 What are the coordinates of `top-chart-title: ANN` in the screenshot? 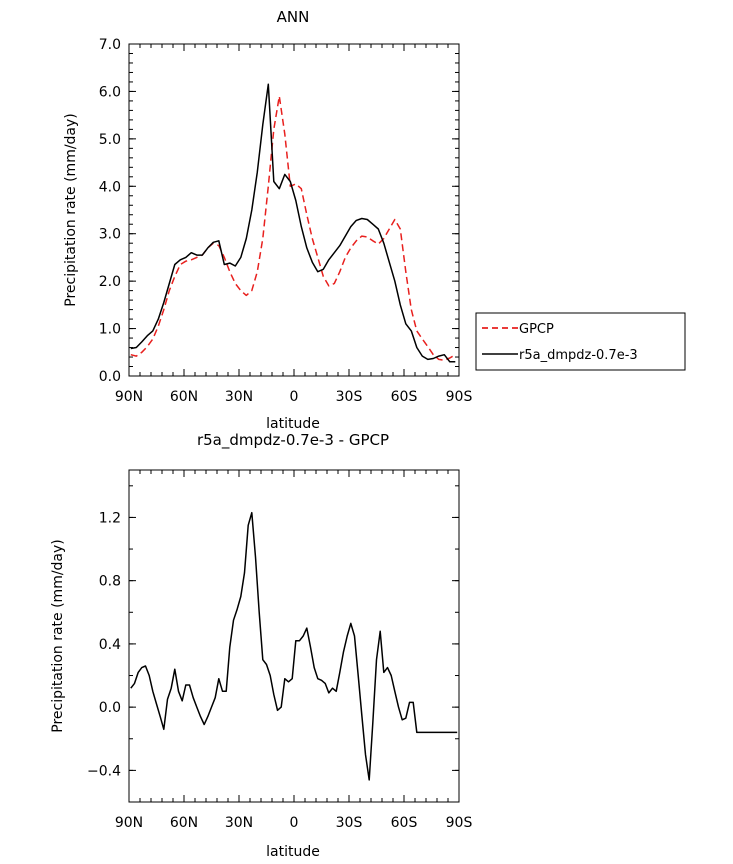 It's located at (293, 17).